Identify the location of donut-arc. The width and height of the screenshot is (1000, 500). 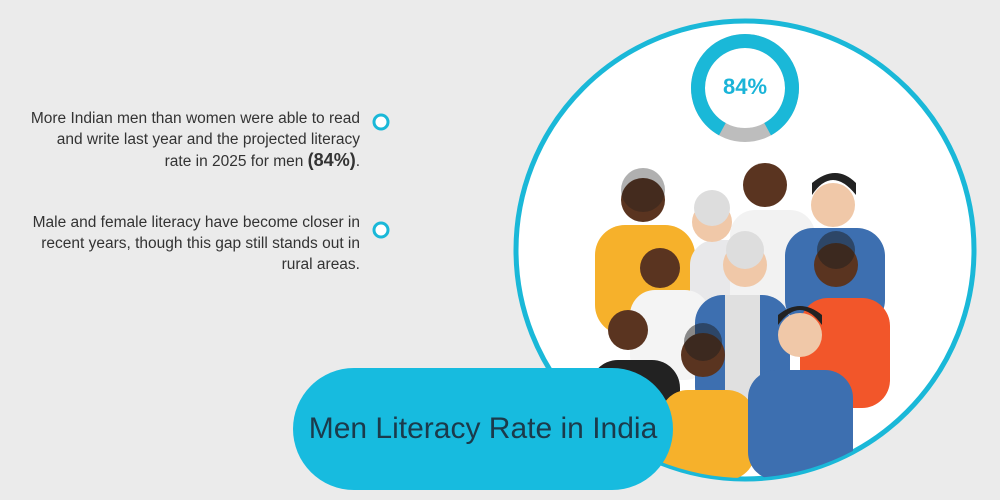
(745, 85).